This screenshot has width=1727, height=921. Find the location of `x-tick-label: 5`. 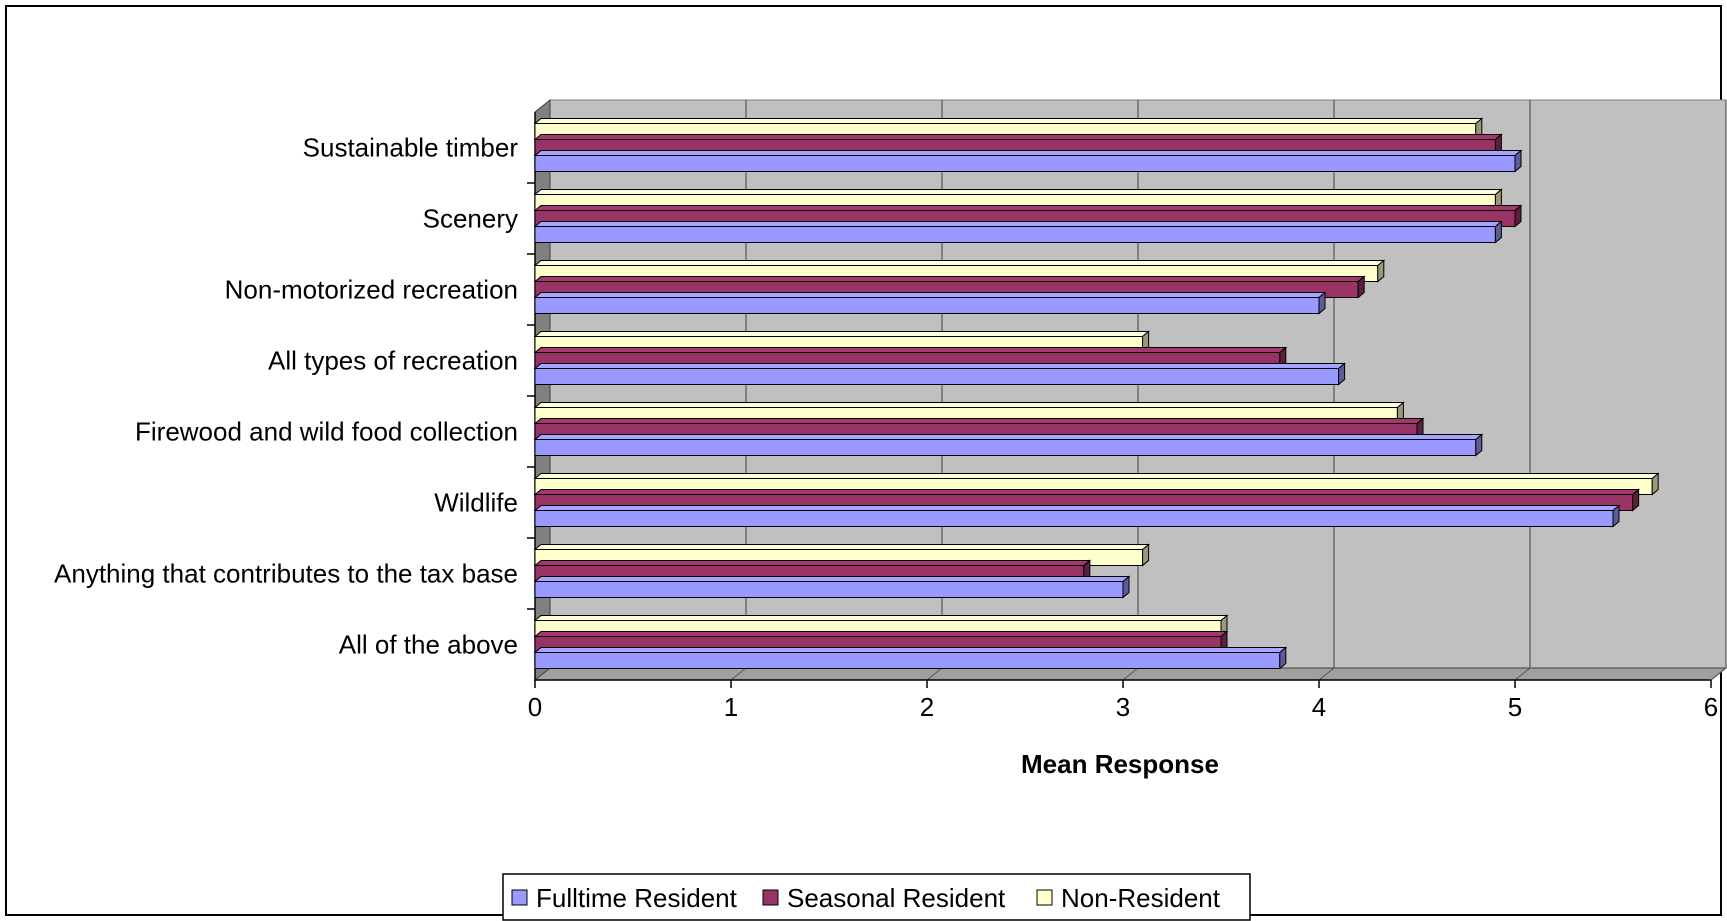

x-tick-label: 5 is located at coordinates (1515, 707).